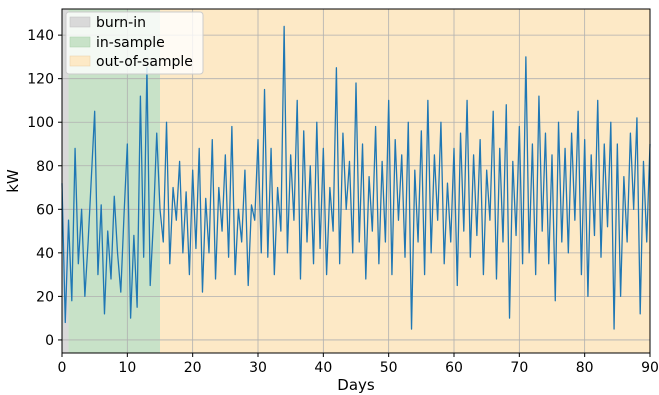 The image size is (659, 395). I want to click on legend-label: burn-in, so click(121, 23).